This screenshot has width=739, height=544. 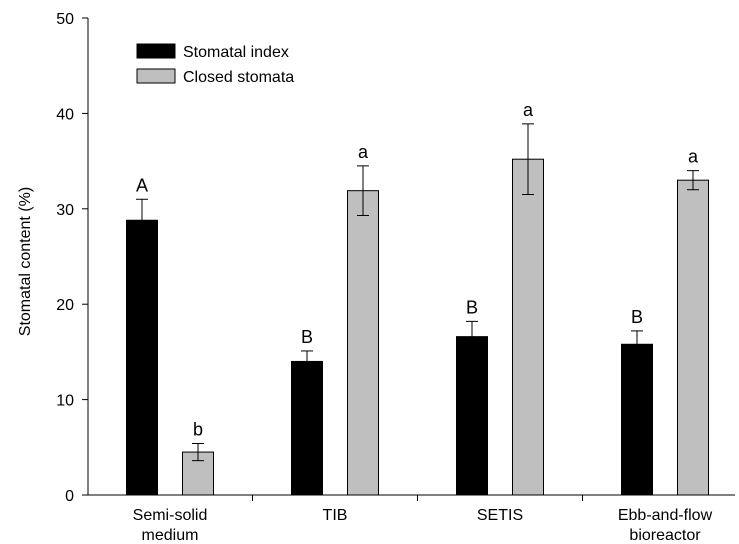 What do you see at coordinates (665, 515) in the screenshot?
I see `x-tick-label-line: Ebb-and-flow` at bounding box center [665, 515].